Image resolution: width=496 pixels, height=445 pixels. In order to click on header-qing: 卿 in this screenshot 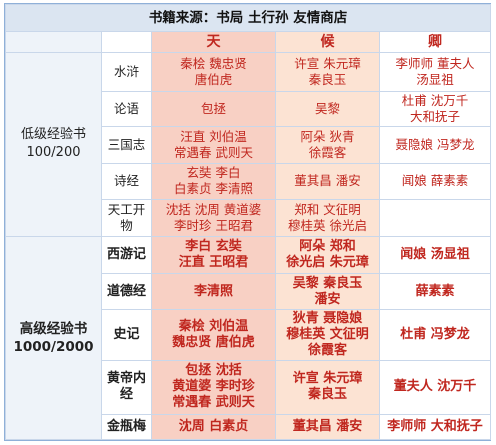, I will do `click(435, 42)`.